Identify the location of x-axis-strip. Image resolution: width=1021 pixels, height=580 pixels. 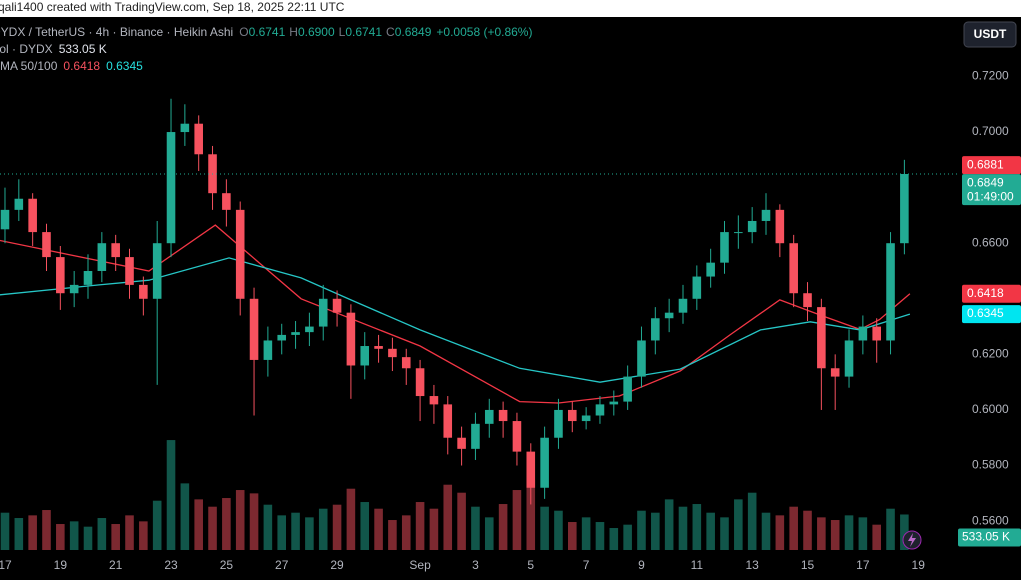
(510, 566).